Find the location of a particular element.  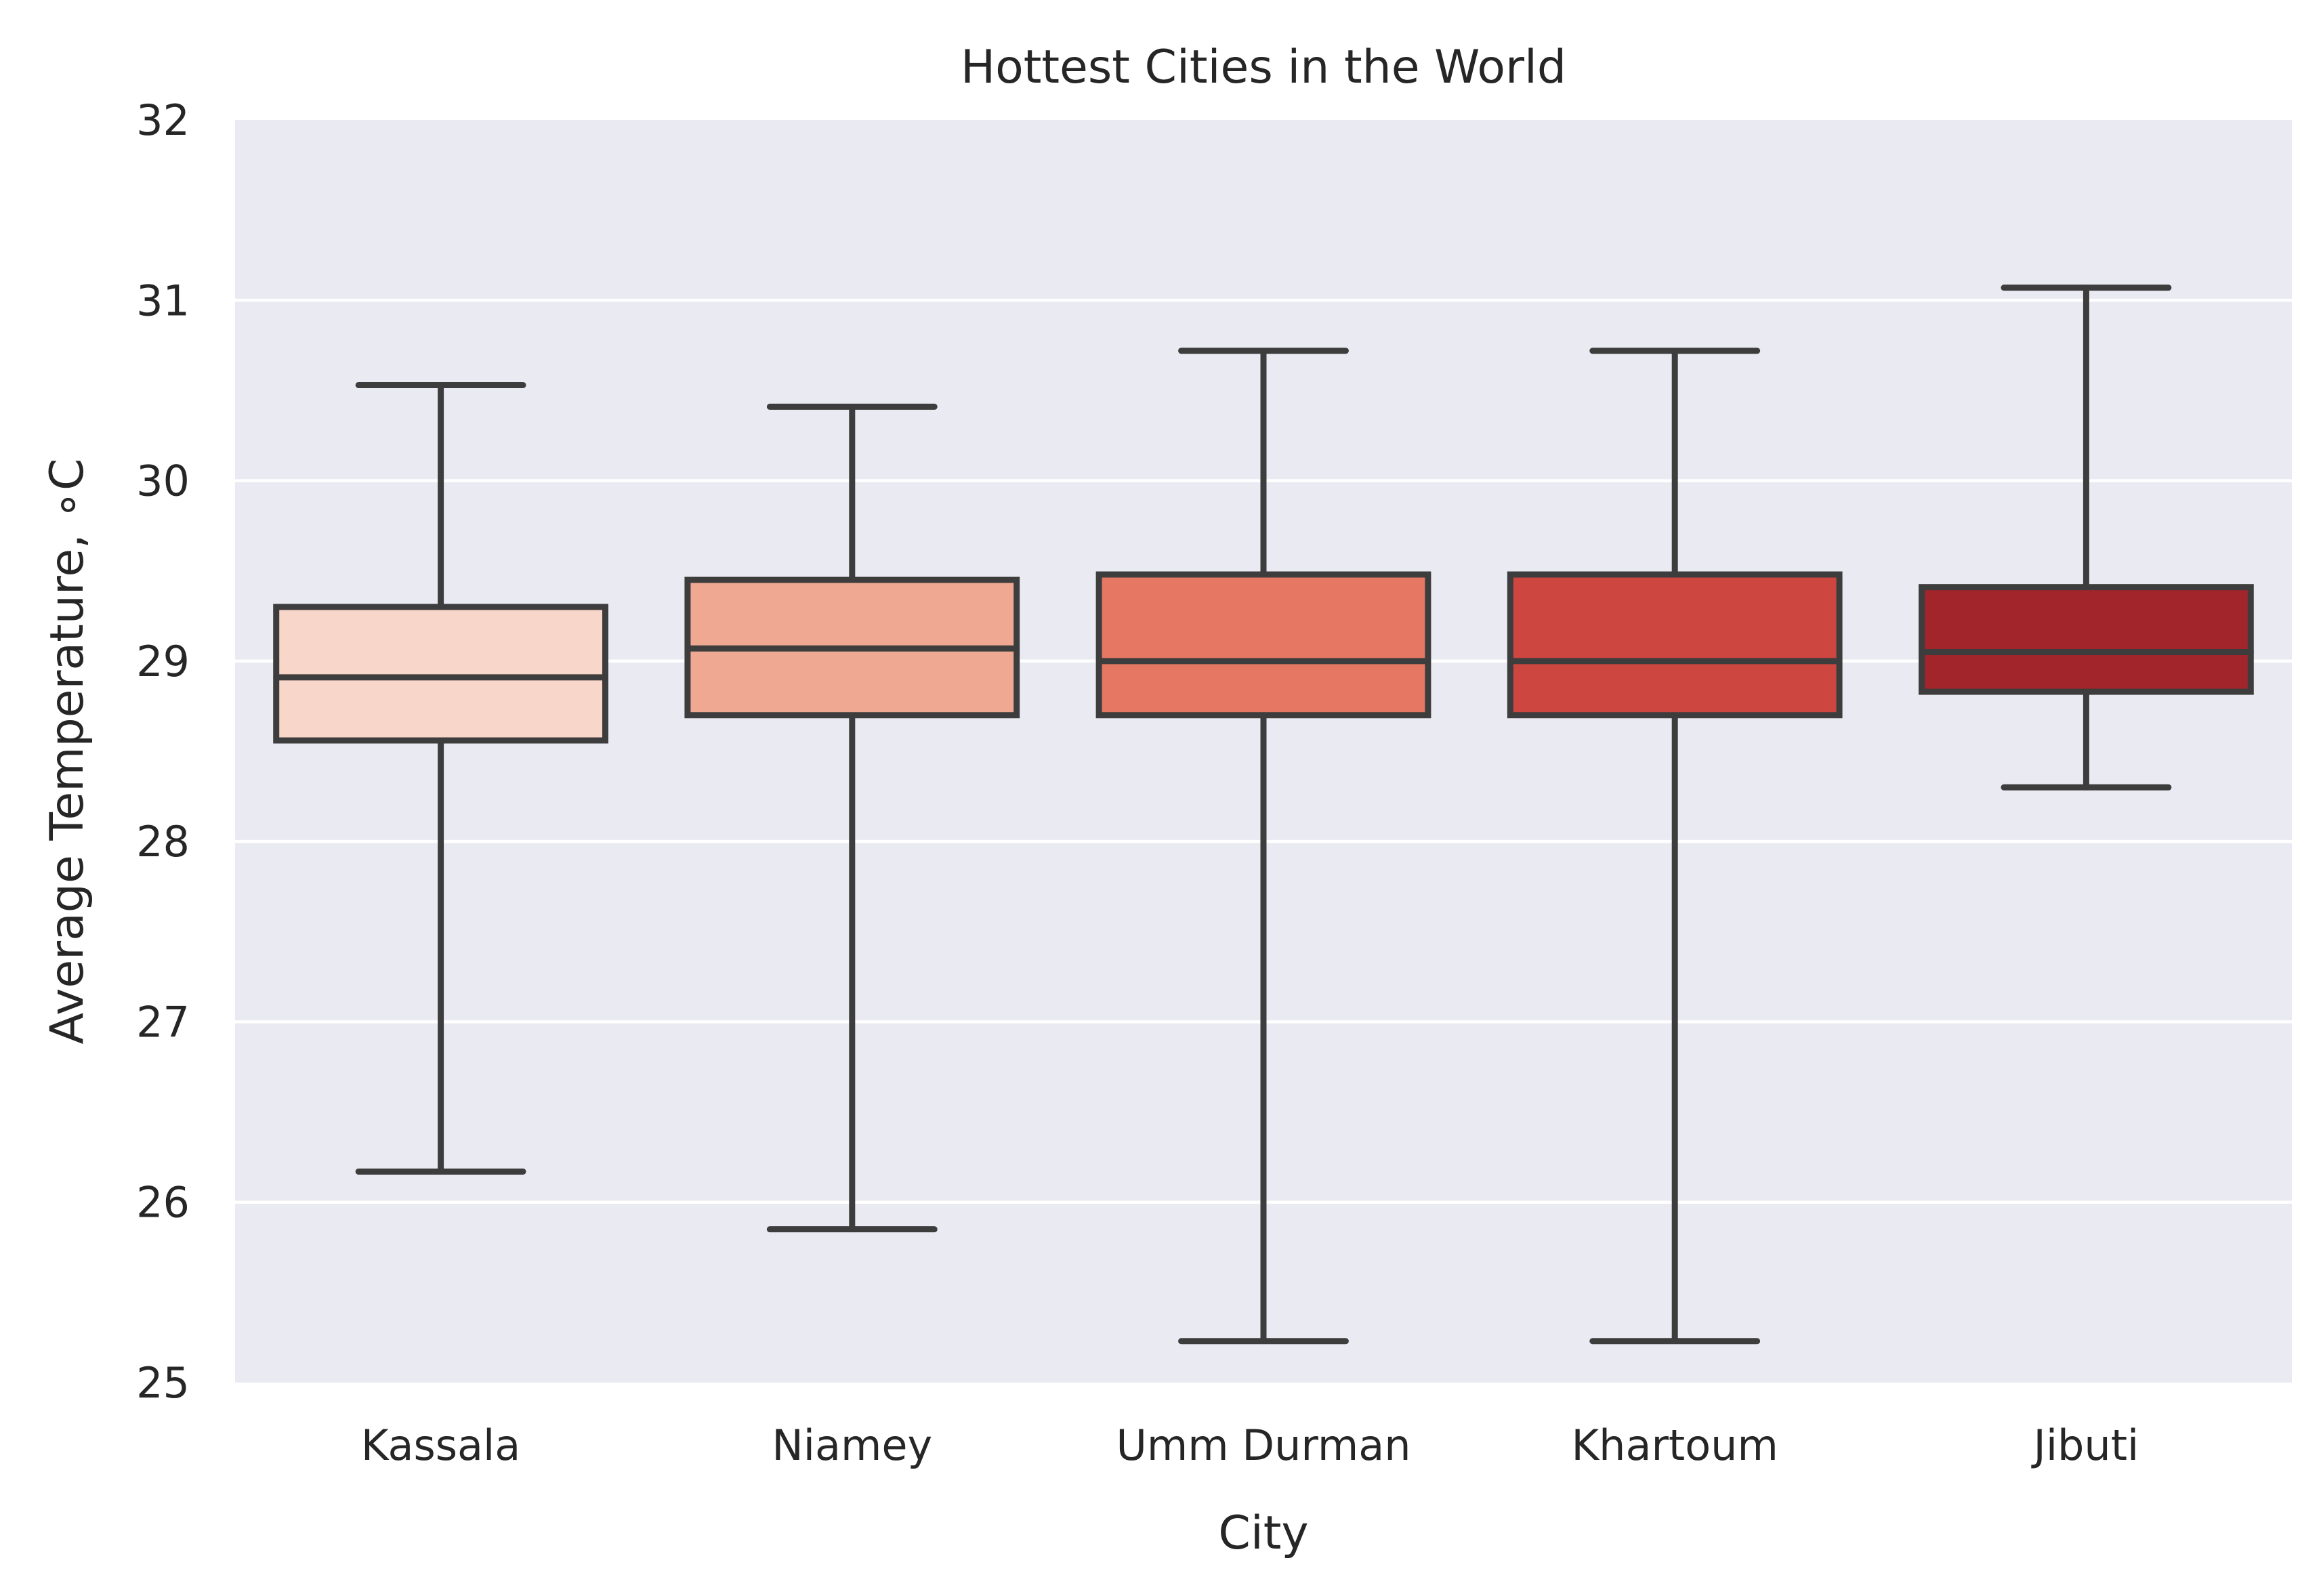

y-tick-label: 28 is located at coordinates (163, 841).